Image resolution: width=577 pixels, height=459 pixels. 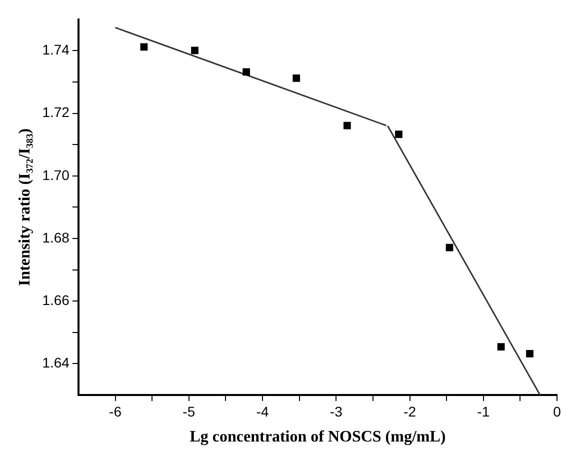 I want to click on y-tick-label: 1.64, so click(x=56, y=362).